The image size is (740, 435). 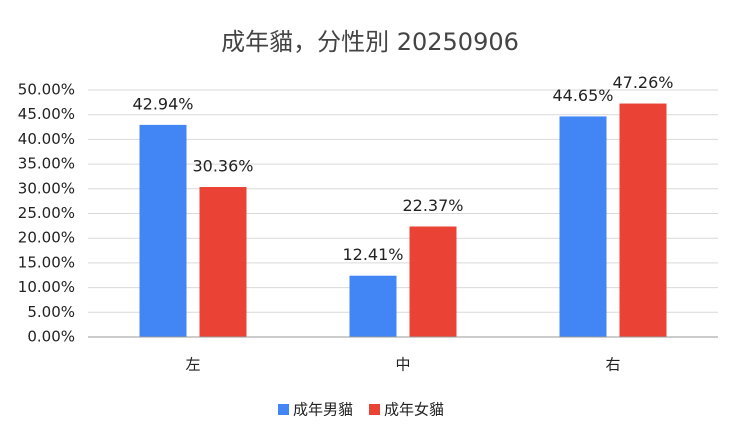 I want to click on y-tick-label: 40.00%, so click(x=46, y=139).